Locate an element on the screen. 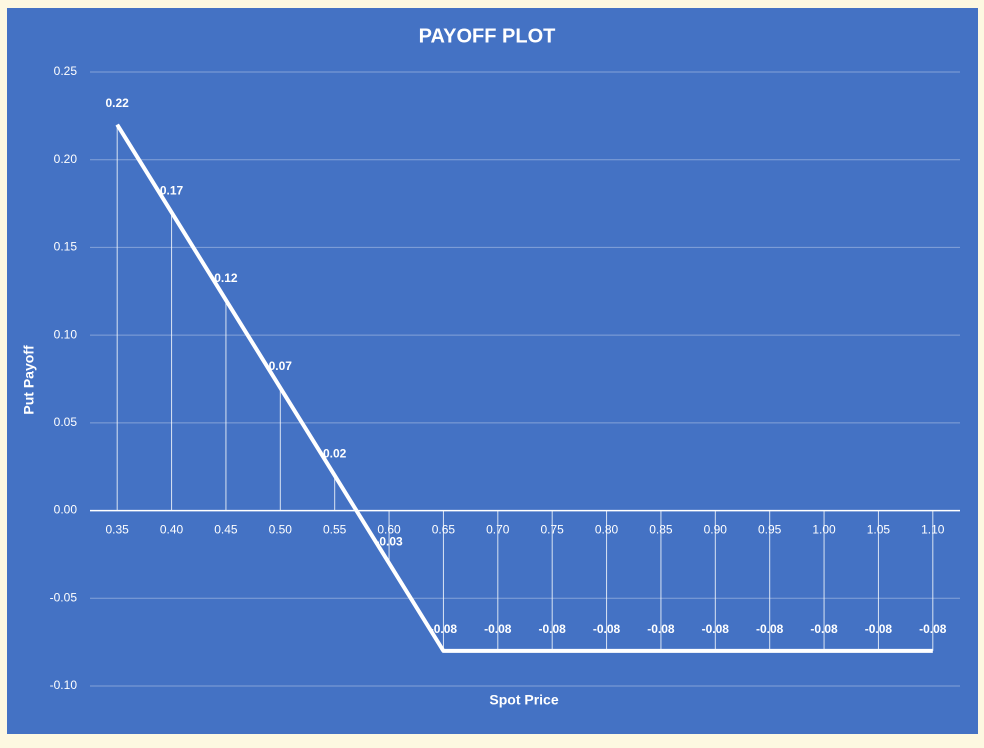  y-tick-label: 0.15 is located at coordinates (66, 247).